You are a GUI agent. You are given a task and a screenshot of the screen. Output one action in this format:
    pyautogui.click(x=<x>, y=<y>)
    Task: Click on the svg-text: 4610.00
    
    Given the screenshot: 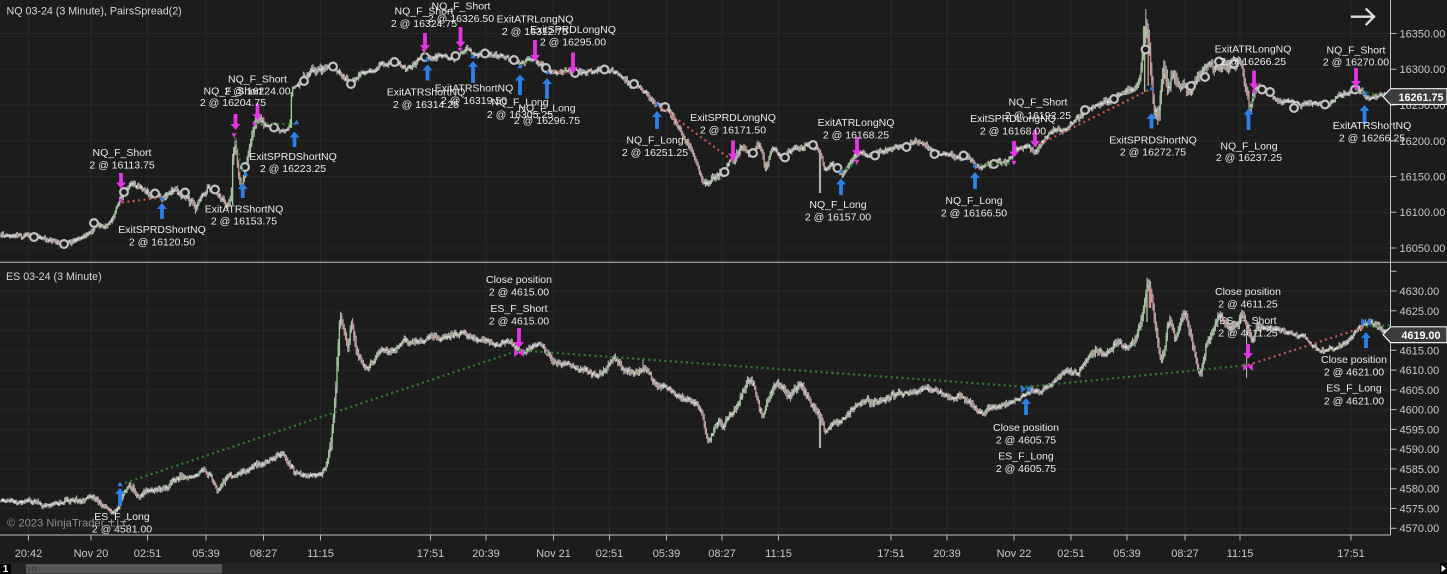 What is the action you would take?
    pyautogui.click(x=1420, y=371)
    